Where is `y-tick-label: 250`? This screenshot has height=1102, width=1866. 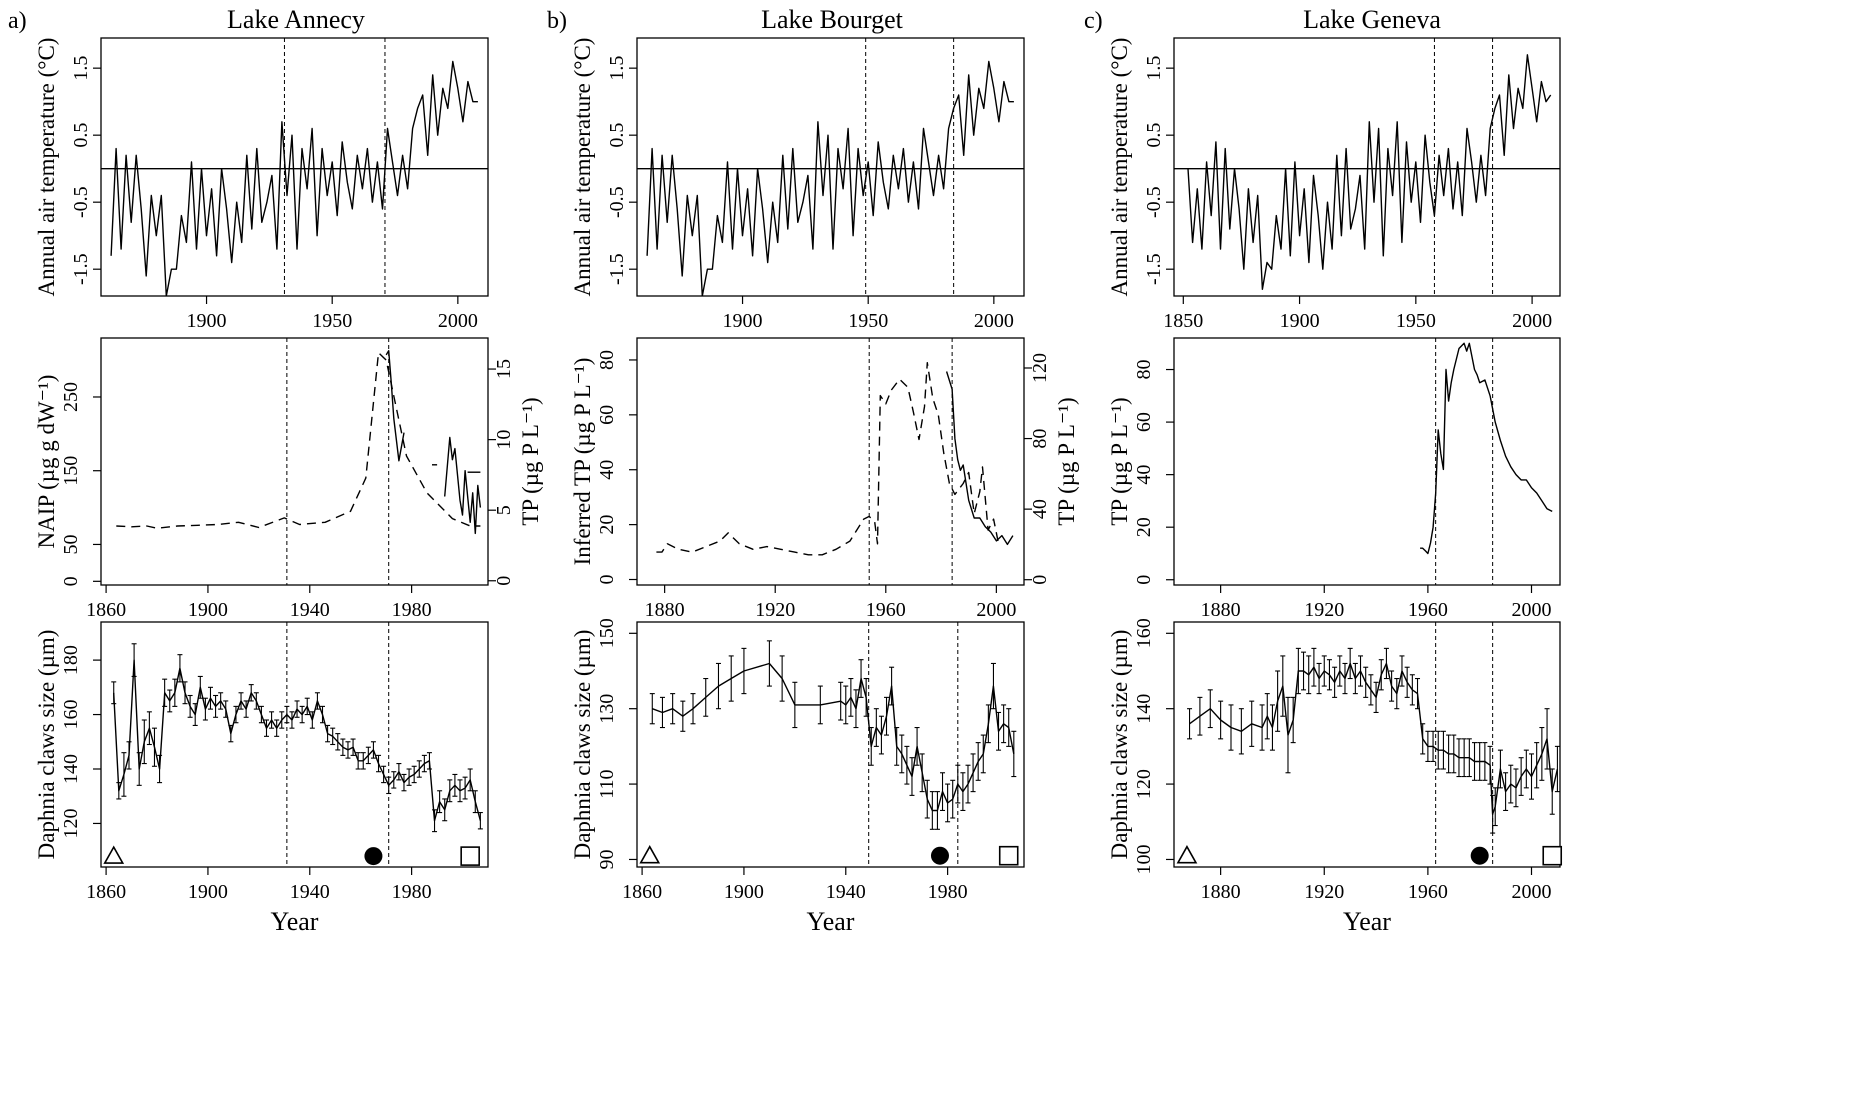 y-tick-label: 250 is located at coordinates (71, 397).